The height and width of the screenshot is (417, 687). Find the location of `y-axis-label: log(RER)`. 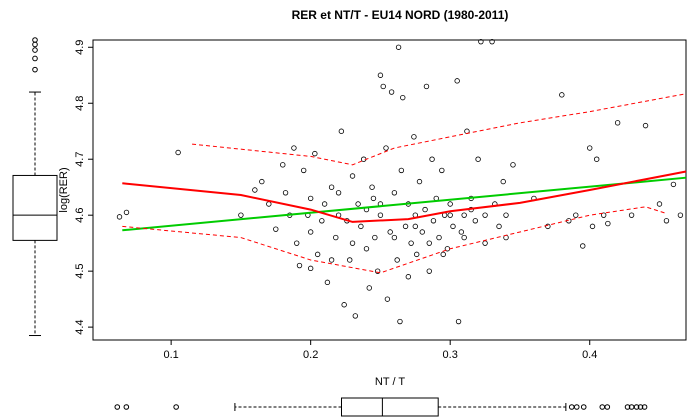

y-axis-label: log(RER) is located at coordinates (64, 189).